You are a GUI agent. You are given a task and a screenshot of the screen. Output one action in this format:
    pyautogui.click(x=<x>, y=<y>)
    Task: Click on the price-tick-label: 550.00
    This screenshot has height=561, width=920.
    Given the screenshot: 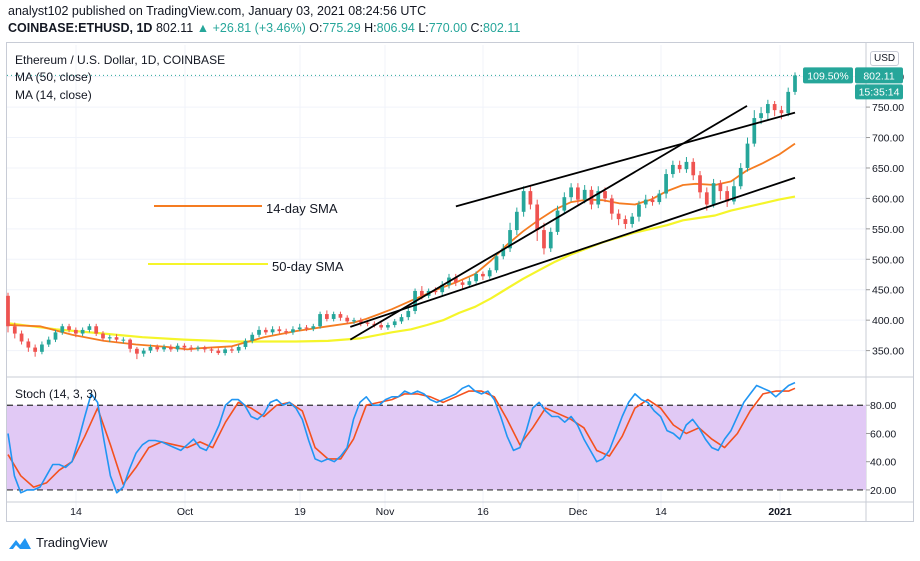 What is the action you would take?
    pyautogui.click(x=888, y=230)
    